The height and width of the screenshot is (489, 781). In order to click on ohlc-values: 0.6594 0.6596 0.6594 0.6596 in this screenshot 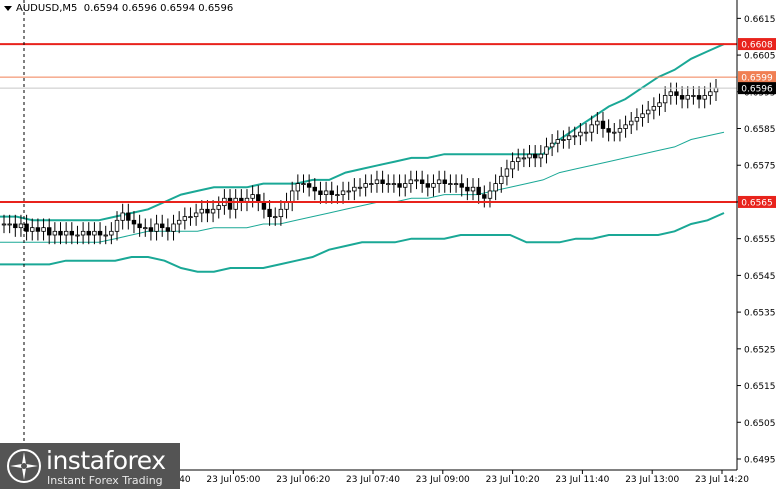, I will do `click(158, 8)`.